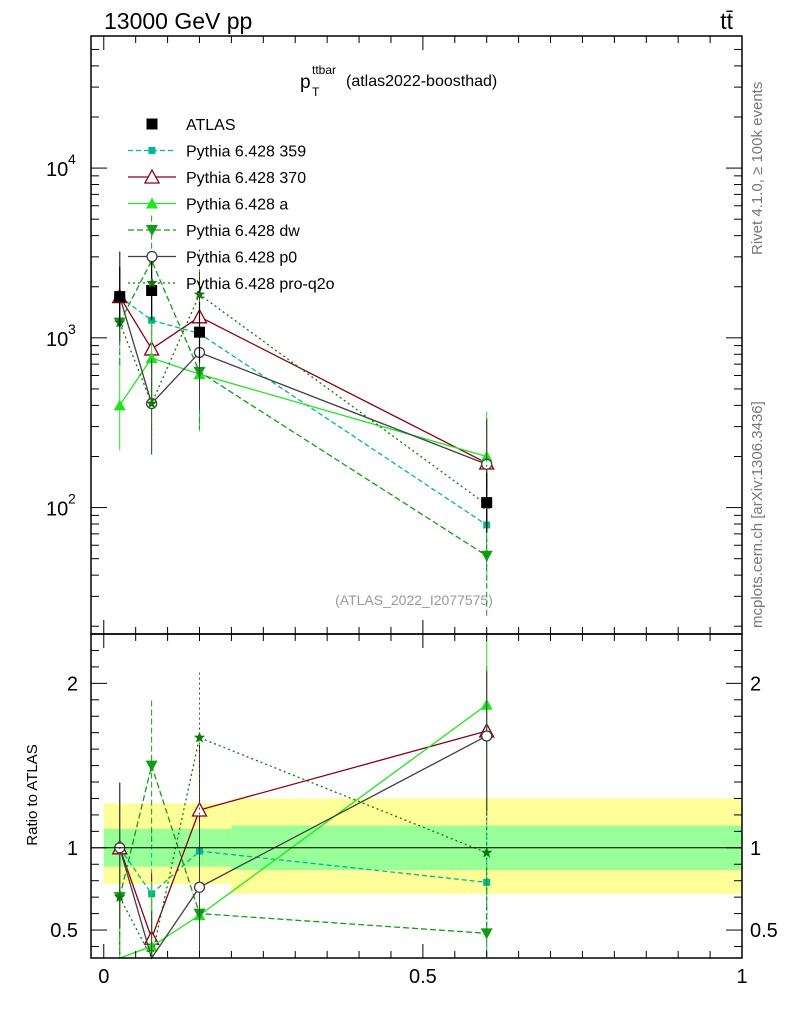 The height and width of the screenshot is (1024, 786). What do you see at coordinates (64, 931) in the screenshot?
I see `ratio-y-tick-label-left: 0.5` at bounding box center [64, 931].